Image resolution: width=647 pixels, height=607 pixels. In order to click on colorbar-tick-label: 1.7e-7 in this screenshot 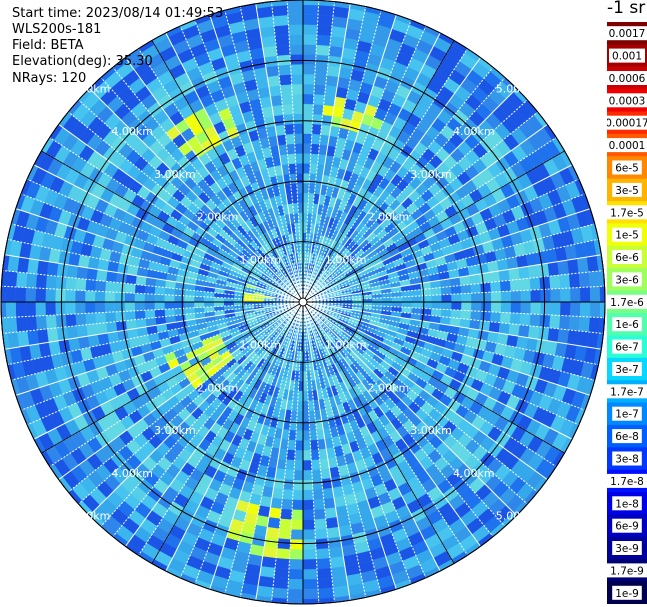, I will do `click(627, 392)`.